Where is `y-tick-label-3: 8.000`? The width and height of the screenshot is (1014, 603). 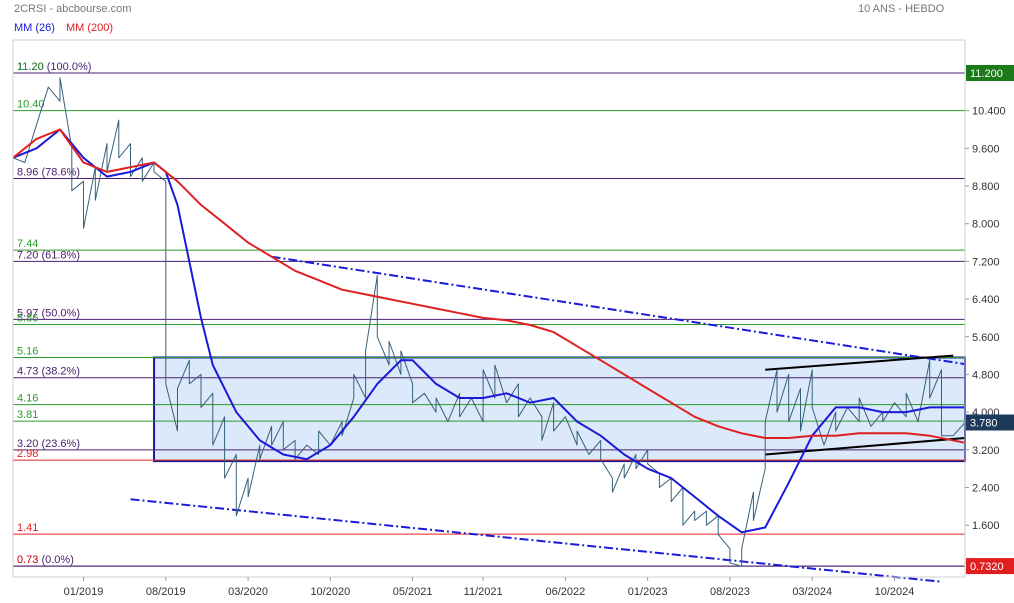
y-tick-label-3: 8.000 is located at coordinates (986, 225).